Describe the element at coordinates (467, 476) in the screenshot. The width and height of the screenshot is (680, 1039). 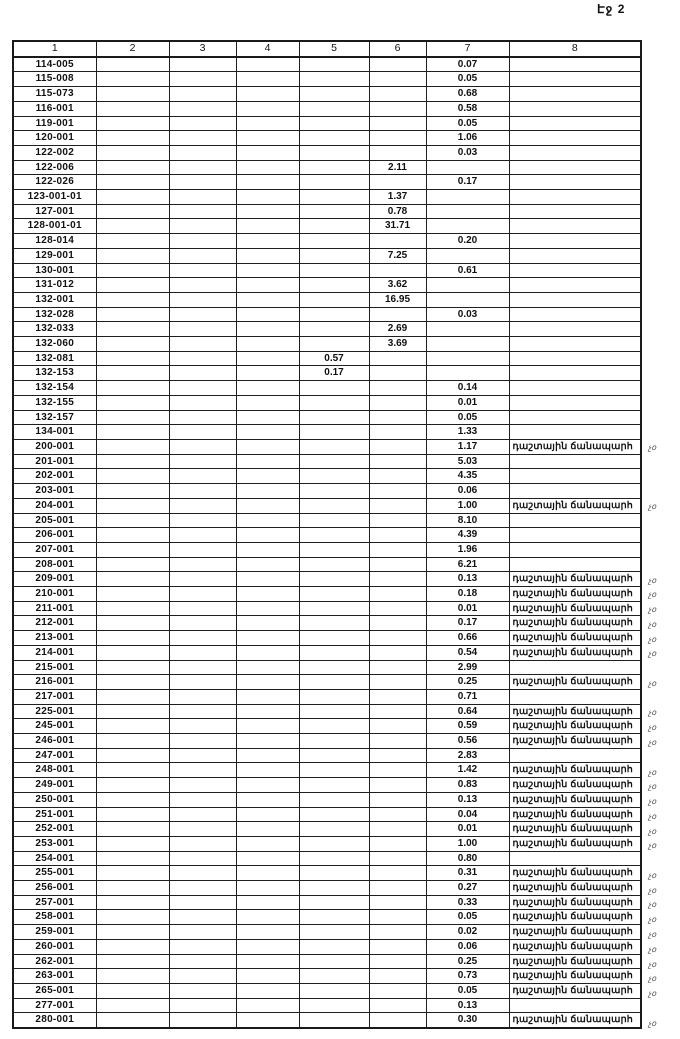
I see `cell-col7: 4.35` at that location.